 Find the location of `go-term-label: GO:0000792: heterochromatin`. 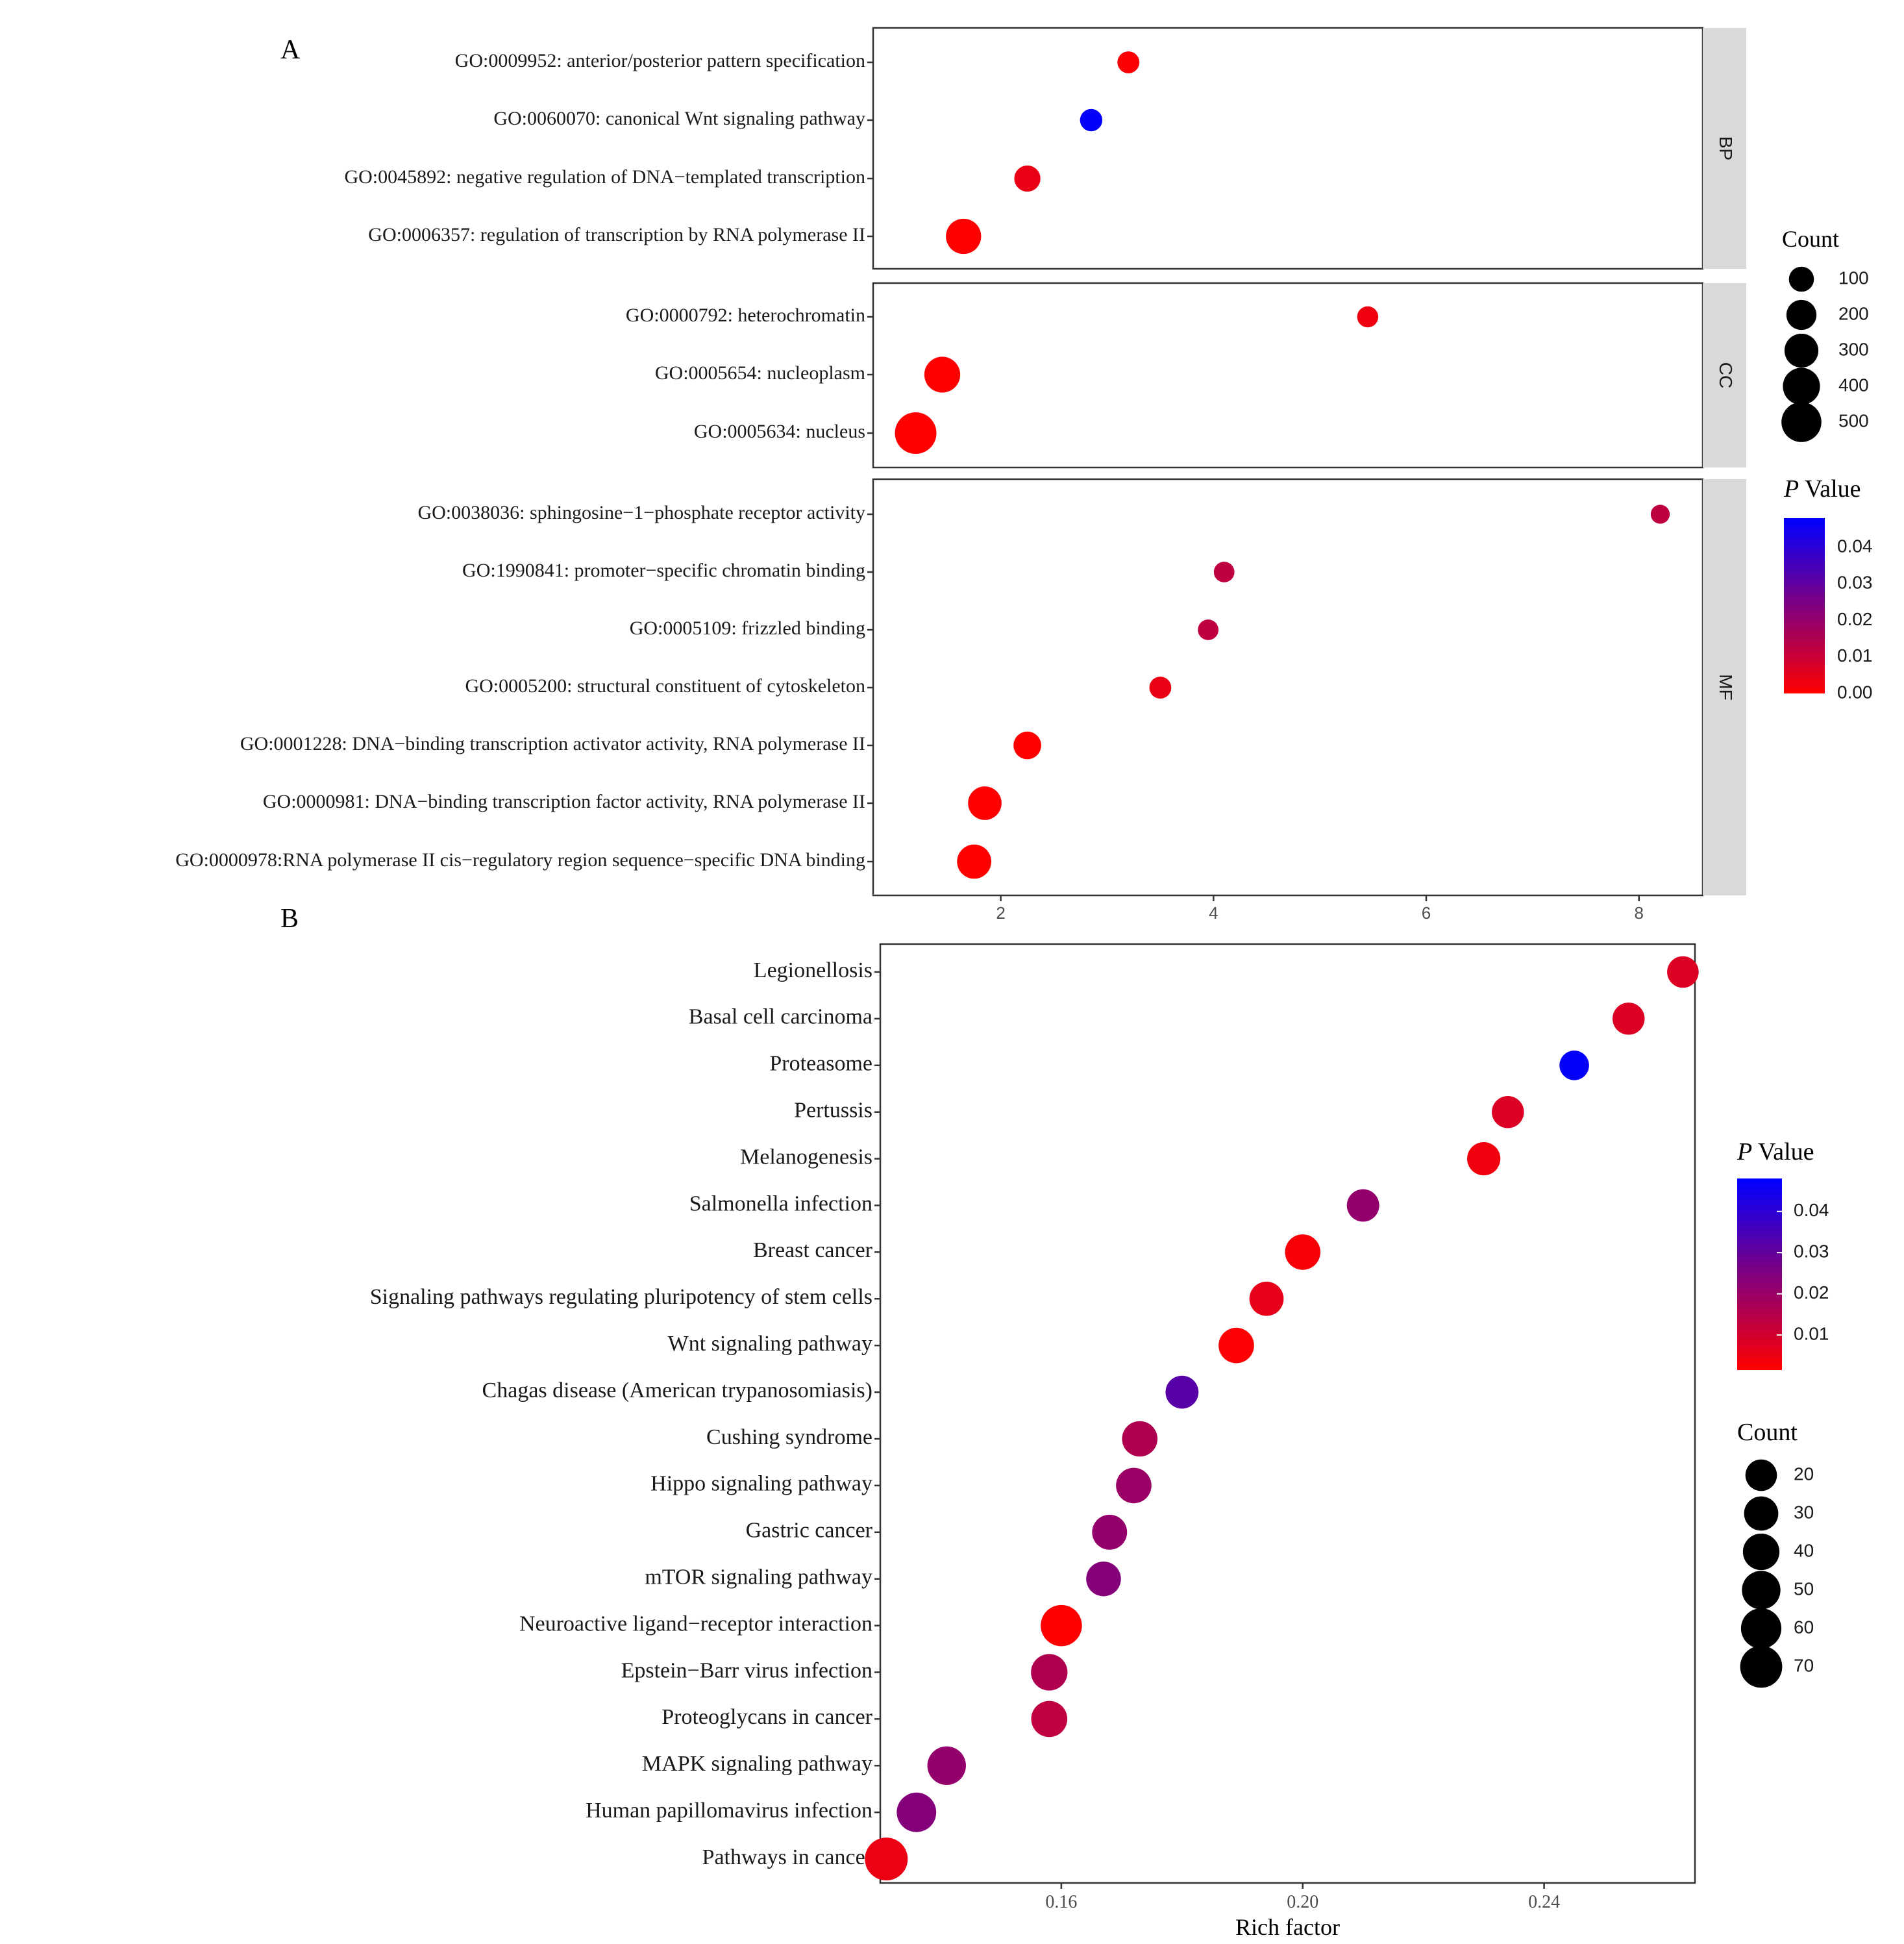

go-term-label: GO:0000792: heterochromatin is located at coordinates (746, 315).